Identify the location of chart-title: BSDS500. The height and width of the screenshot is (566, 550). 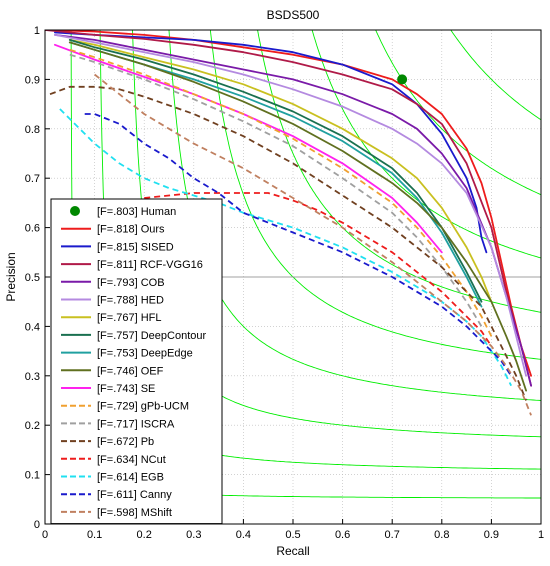
(293, 15).